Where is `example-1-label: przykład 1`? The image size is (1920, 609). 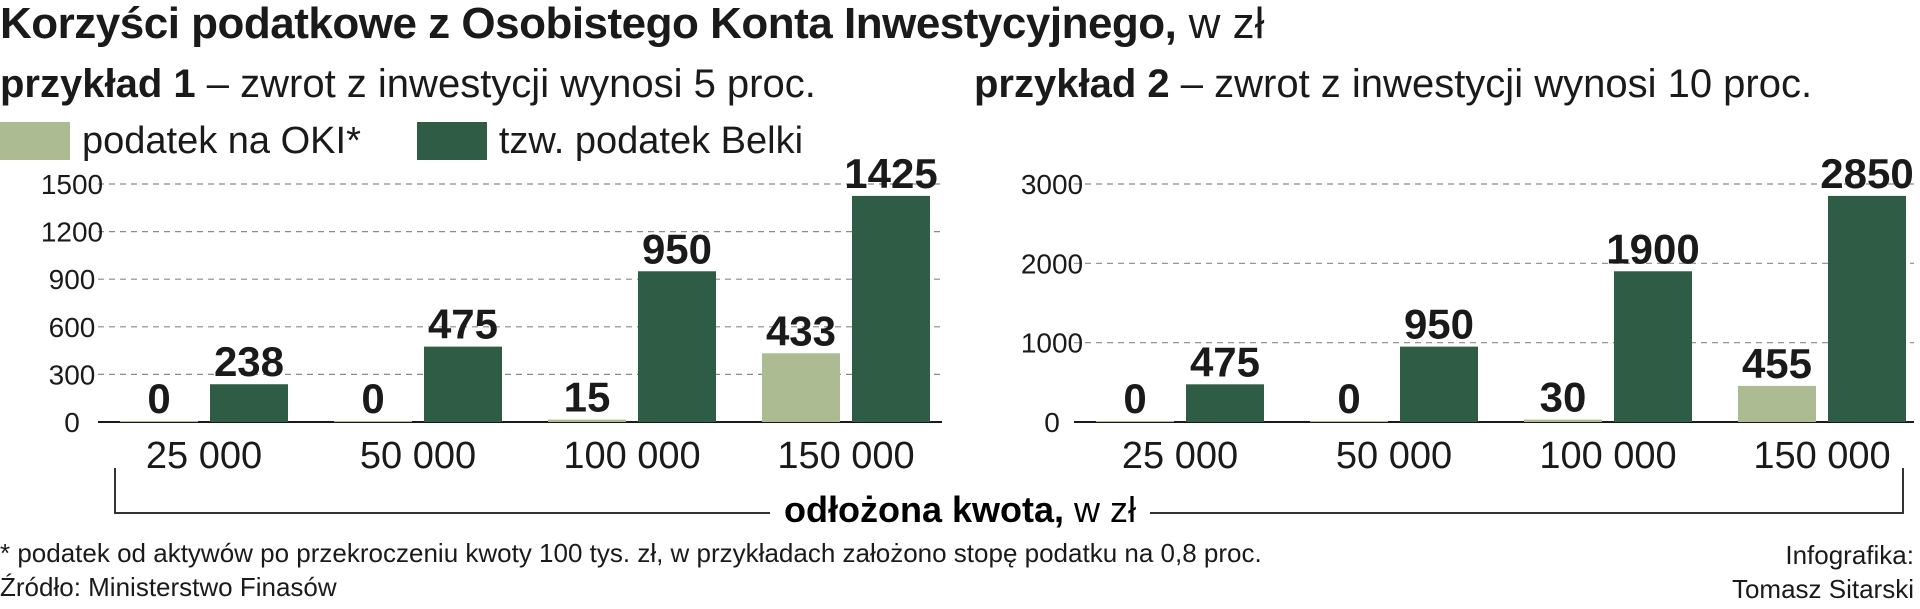
example-1-label: przykład 1 is located at coordinates (98, 84).